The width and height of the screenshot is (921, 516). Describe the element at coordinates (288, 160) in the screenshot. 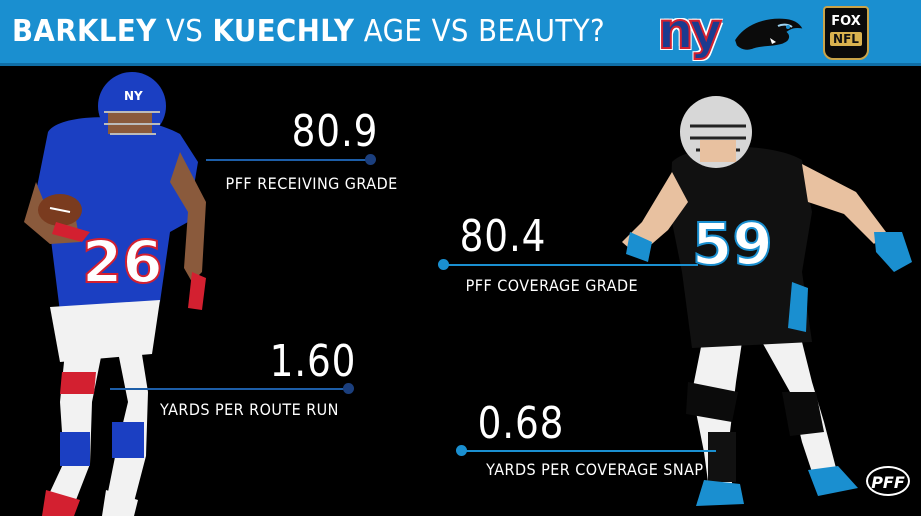

I see `barkley-stat1-connector-line` at that location.